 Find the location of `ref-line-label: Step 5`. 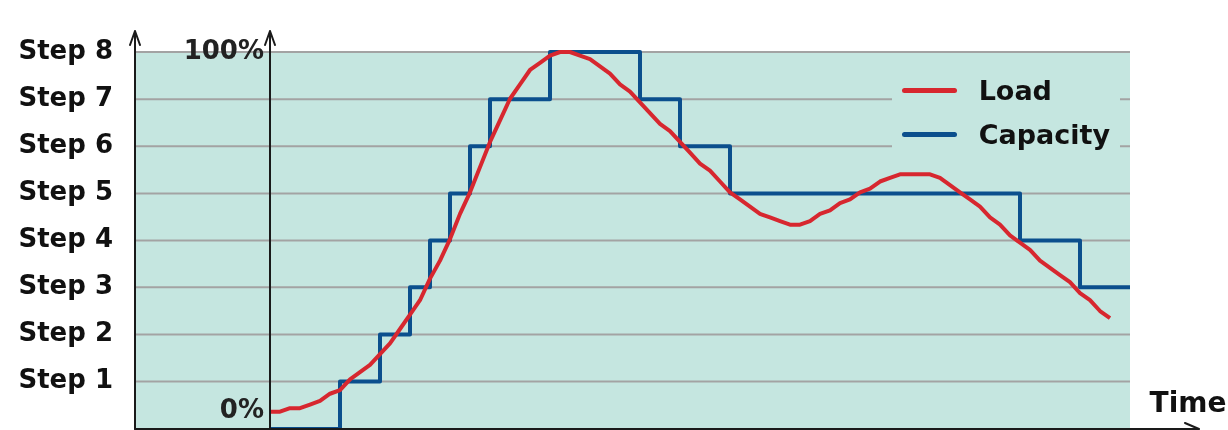

ref-line-label: Step 5 is located at coordinates (65, 191).